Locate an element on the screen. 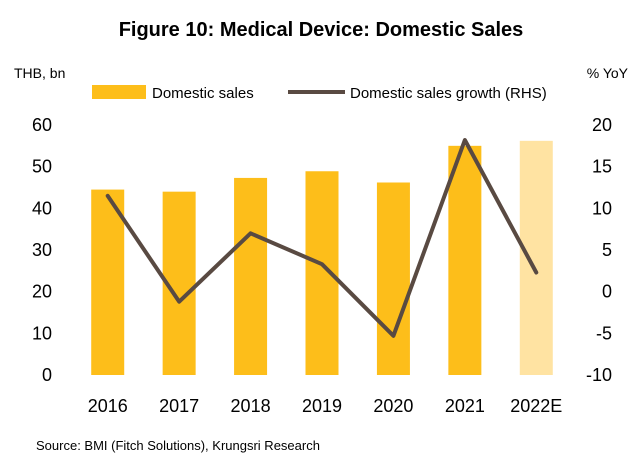 The width and height of the screenshot is (642, 461). category-label: 2017 is located at coordinates (179, 406).